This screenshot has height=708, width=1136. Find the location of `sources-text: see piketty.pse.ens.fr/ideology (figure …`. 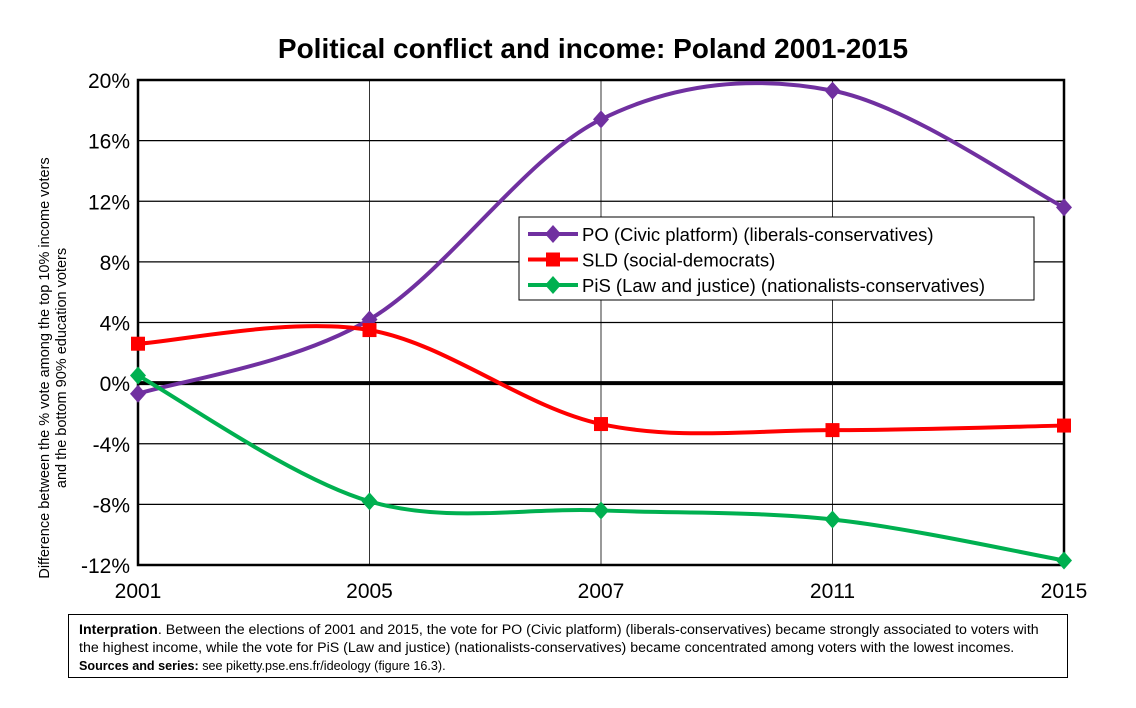

sources-text: see piketty.pse.ens.fr/ideology (figure … is located at coordinates (322, 666).